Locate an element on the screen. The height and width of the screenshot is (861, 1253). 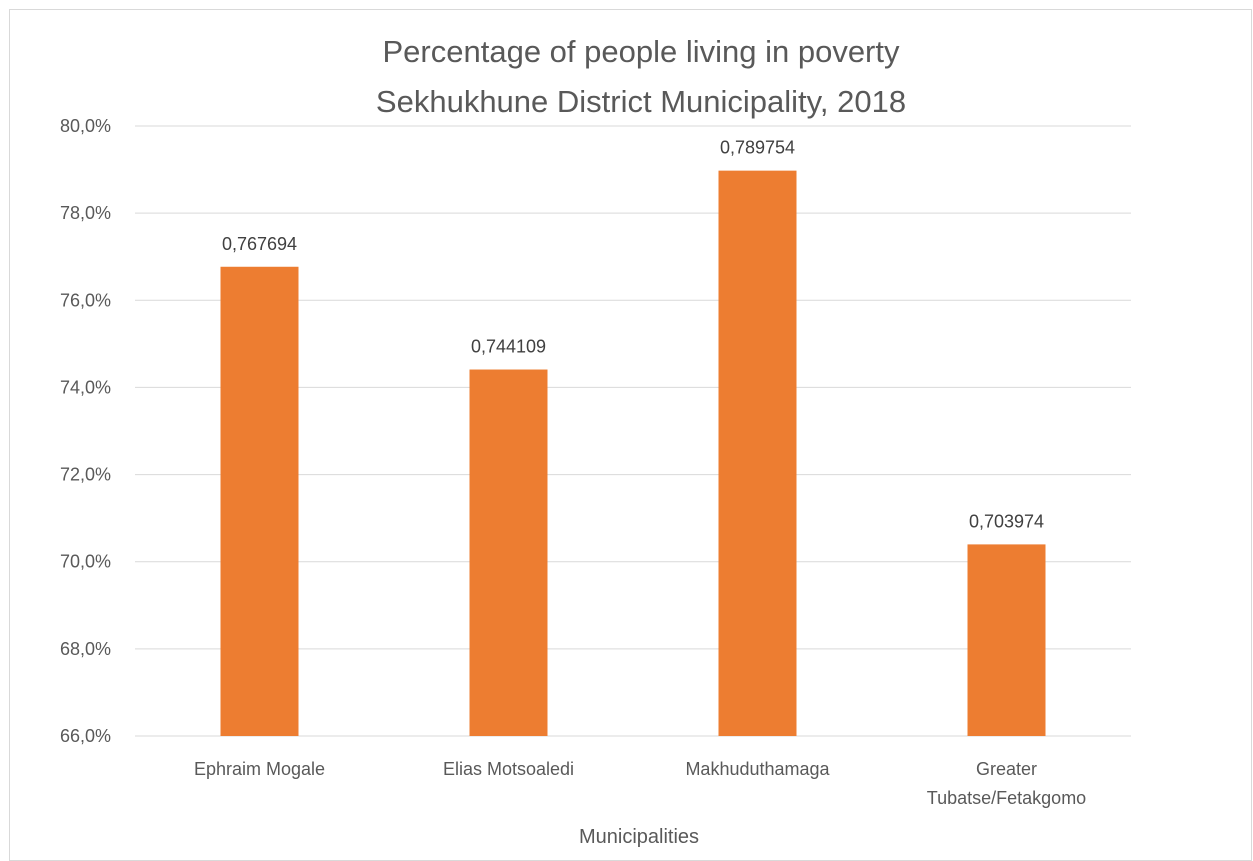
chart-title-line: Percentage of people living in poverty is located at coordinates (641, 51).